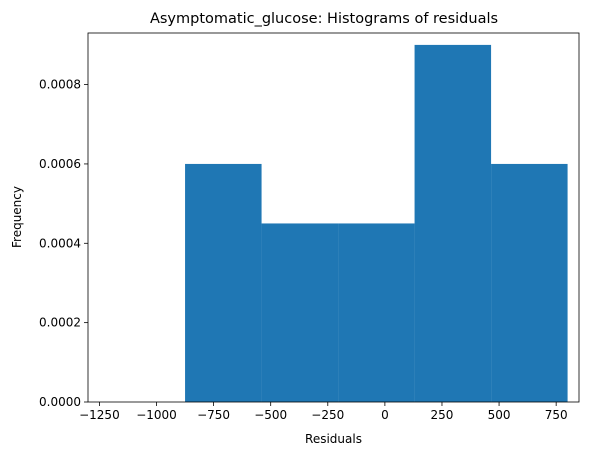  I want to click on y-tick-label: 0.0002, so click(60, 323).